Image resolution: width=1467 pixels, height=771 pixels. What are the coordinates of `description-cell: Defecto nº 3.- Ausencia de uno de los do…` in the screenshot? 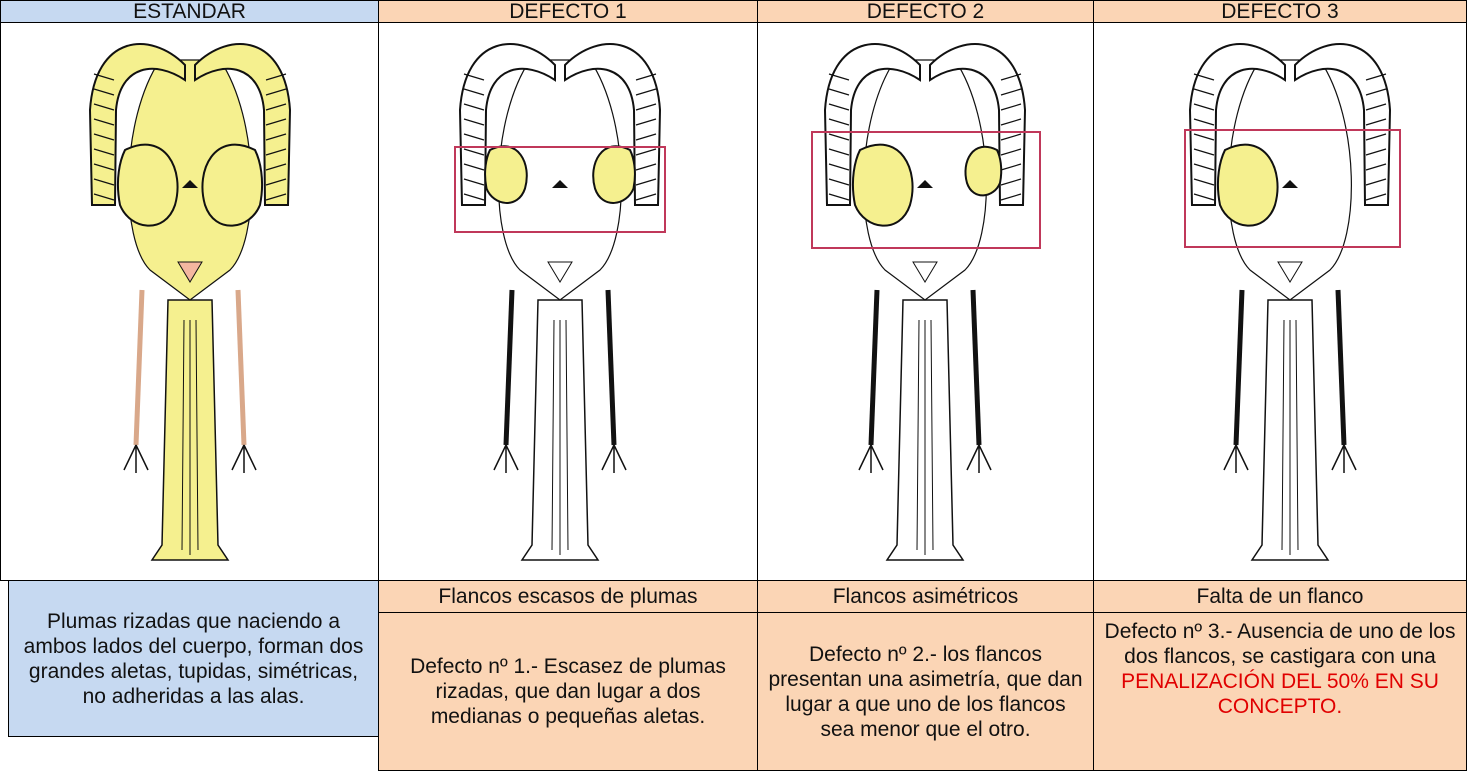 It's located at (1280, 691).